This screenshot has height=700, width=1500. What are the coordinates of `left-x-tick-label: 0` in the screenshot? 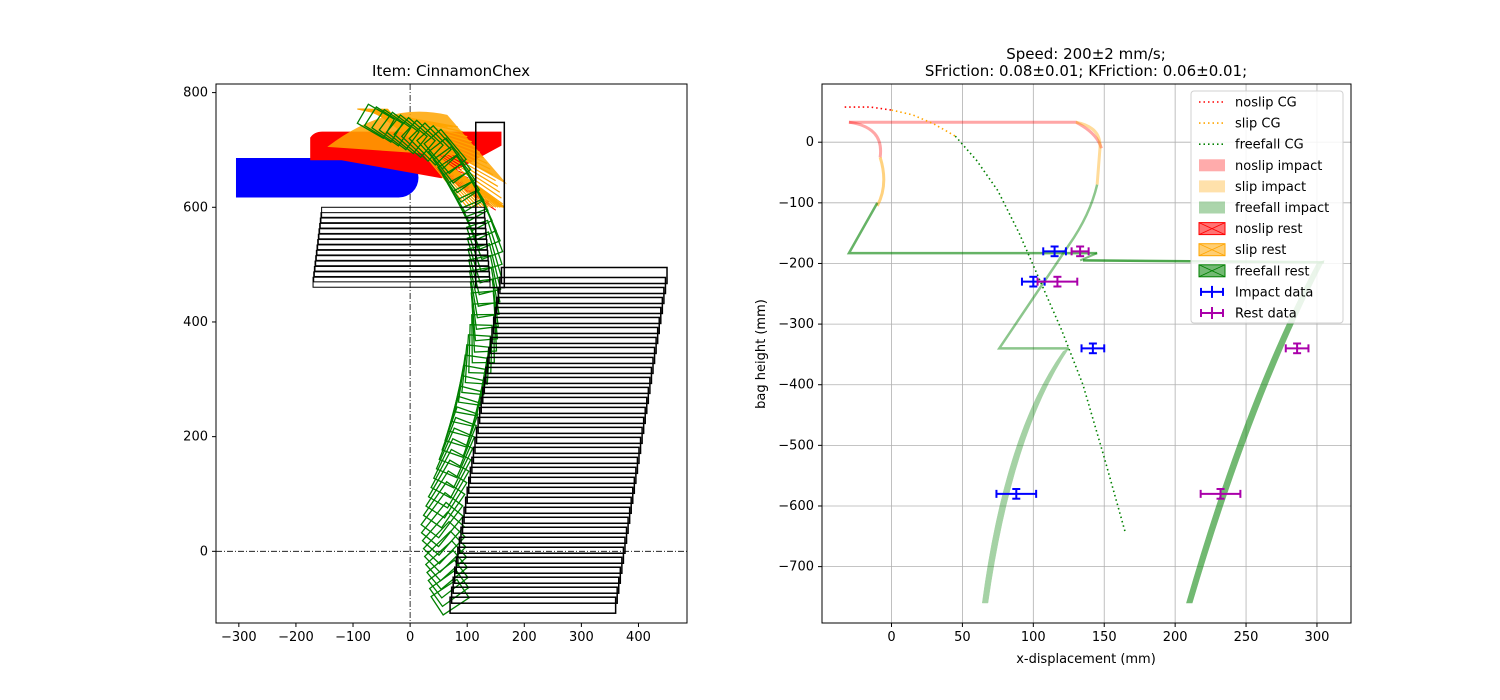 It's located at (410, 637).